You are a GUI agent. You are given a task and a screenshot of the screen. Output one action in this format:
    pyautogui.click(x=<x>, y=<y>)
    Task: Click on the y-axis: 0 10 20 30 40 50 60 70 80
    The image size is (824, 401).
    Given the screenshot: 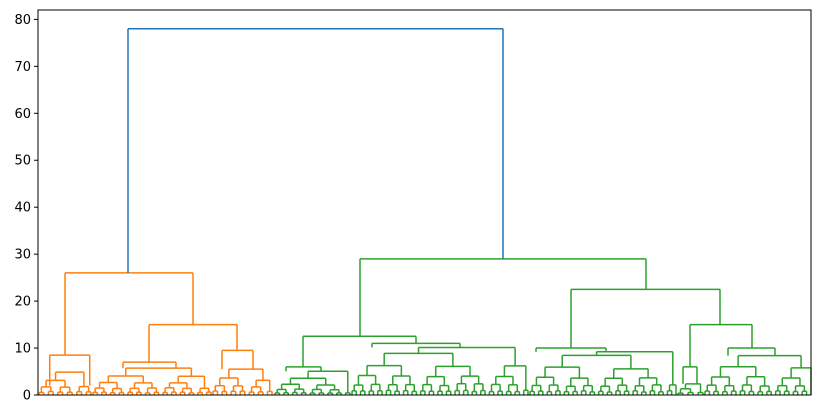 What is the action you would take?
    pyautogui.click(x=26, y=207)
    